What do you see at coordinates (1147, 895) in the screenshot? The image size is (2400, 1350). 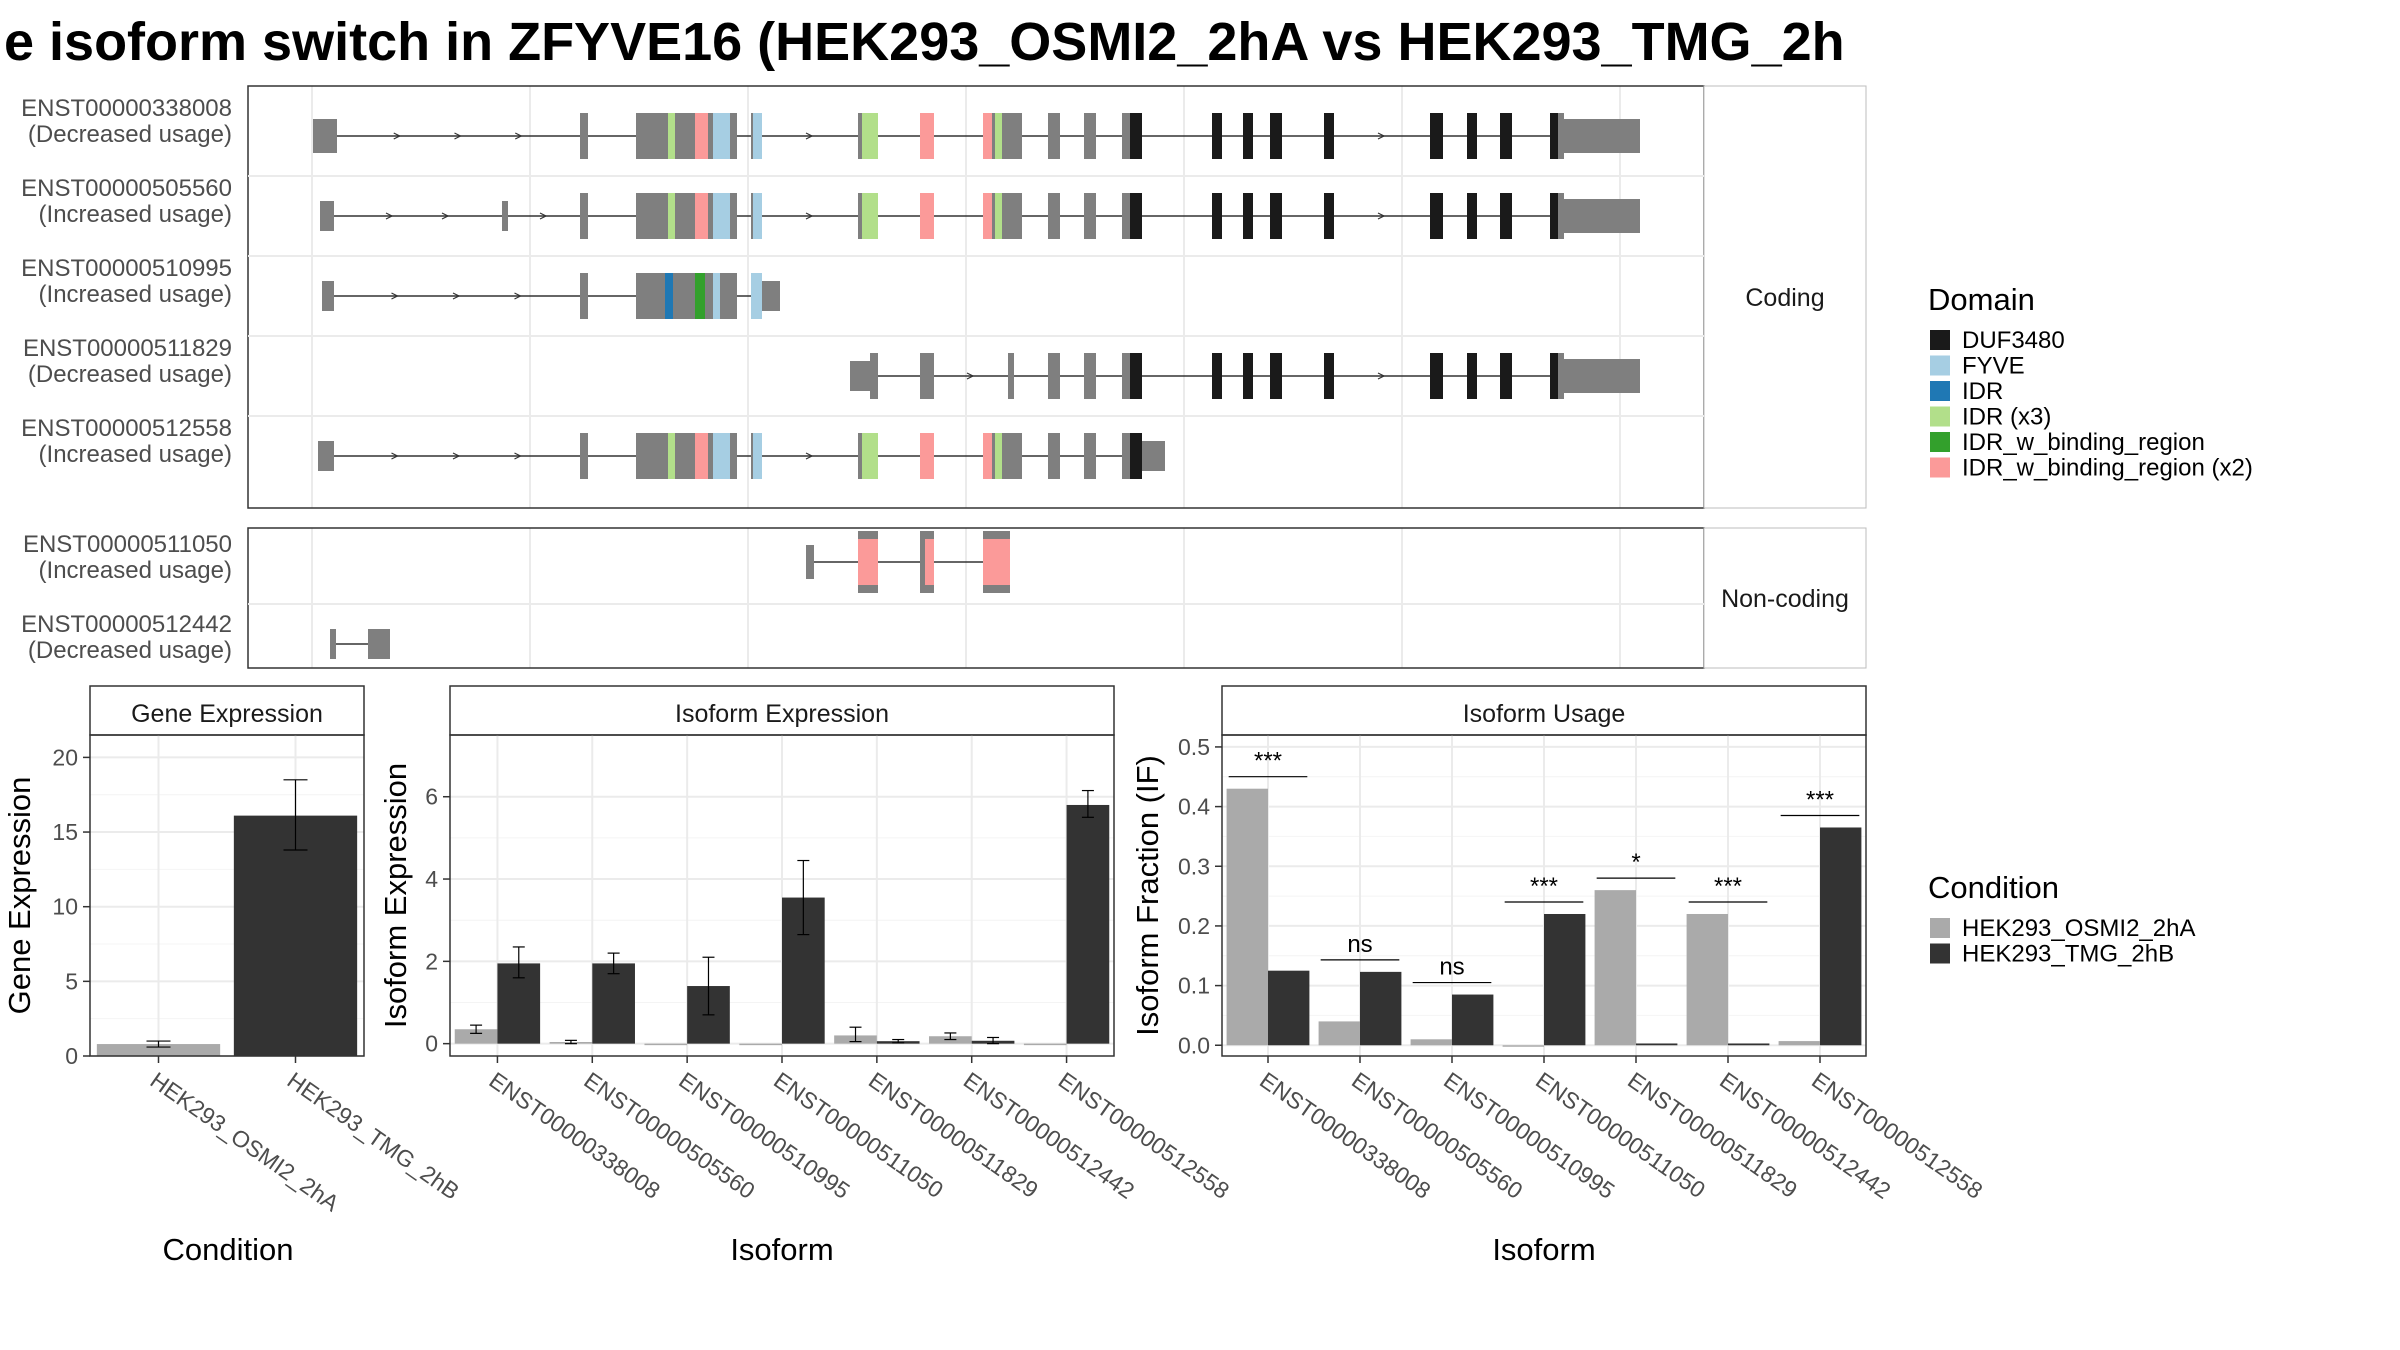 I see `y-axis-title: Isoform Fraction (IF)` at bounding box center [1147, 895].